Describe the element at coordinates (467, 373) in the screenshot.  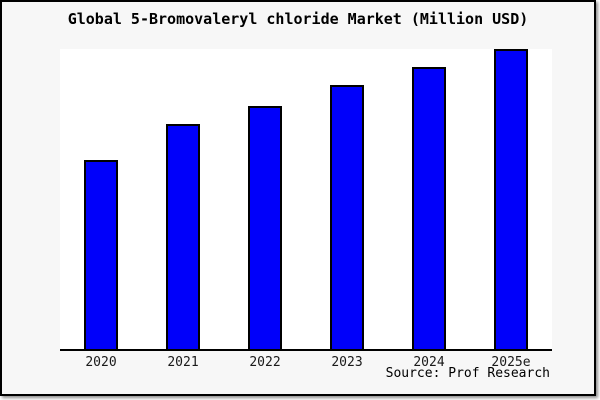
I see `source-note: Source: Prof Research` at that location.